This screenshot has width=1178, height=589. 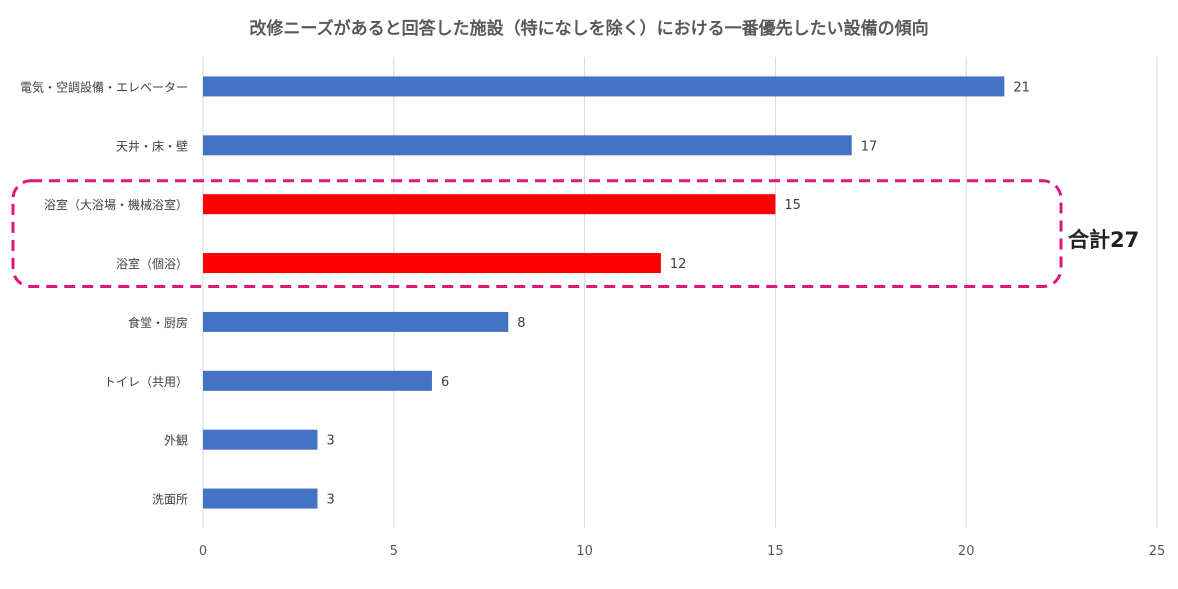 I want to click on data-label: 21, so click(x=1021, y=87).